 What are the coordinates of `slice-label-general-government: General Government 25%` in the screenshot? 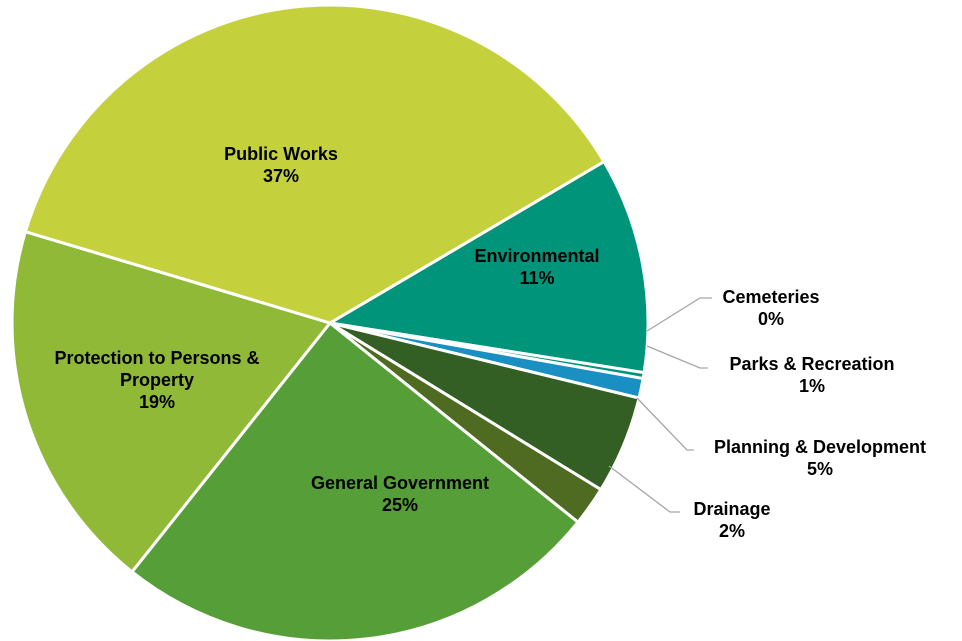 It's located at (400, 494).